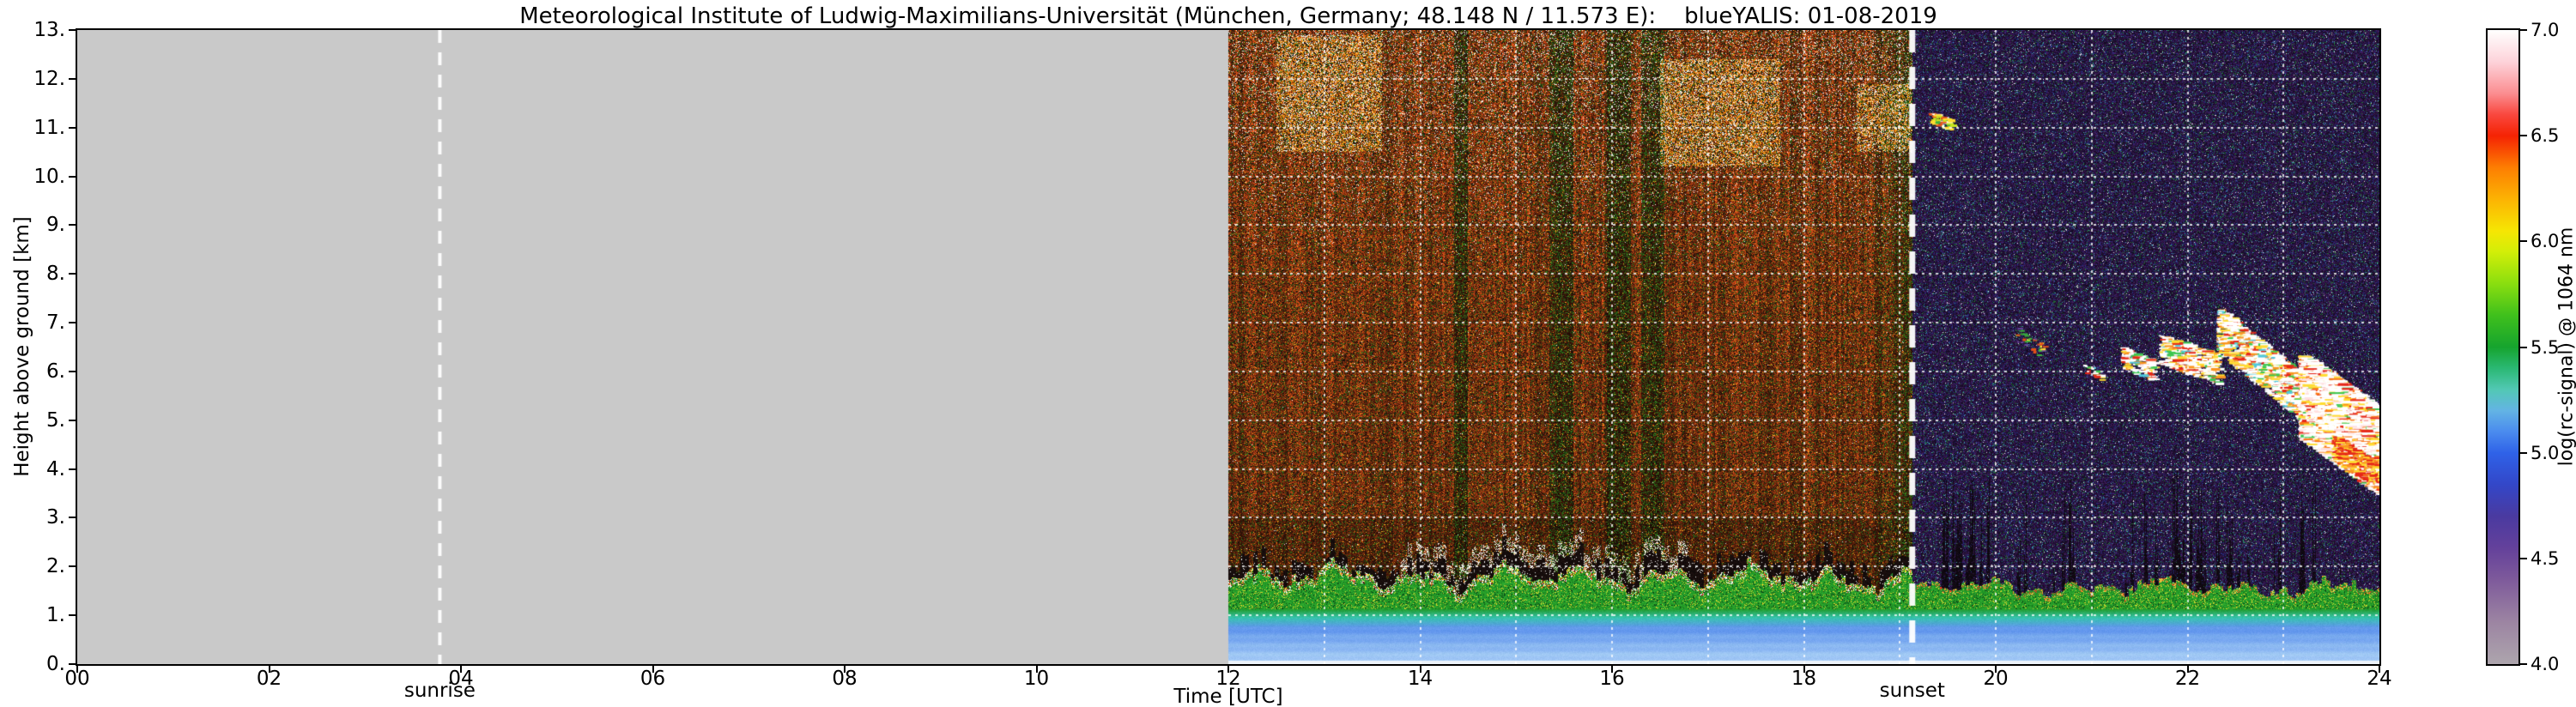 The width and height of the screenshot is (2576, 707). What do you see at coordinates (55, 323) in the screenshot?
I see `y-tick-label: 7.` at bounding box center [55, 323].